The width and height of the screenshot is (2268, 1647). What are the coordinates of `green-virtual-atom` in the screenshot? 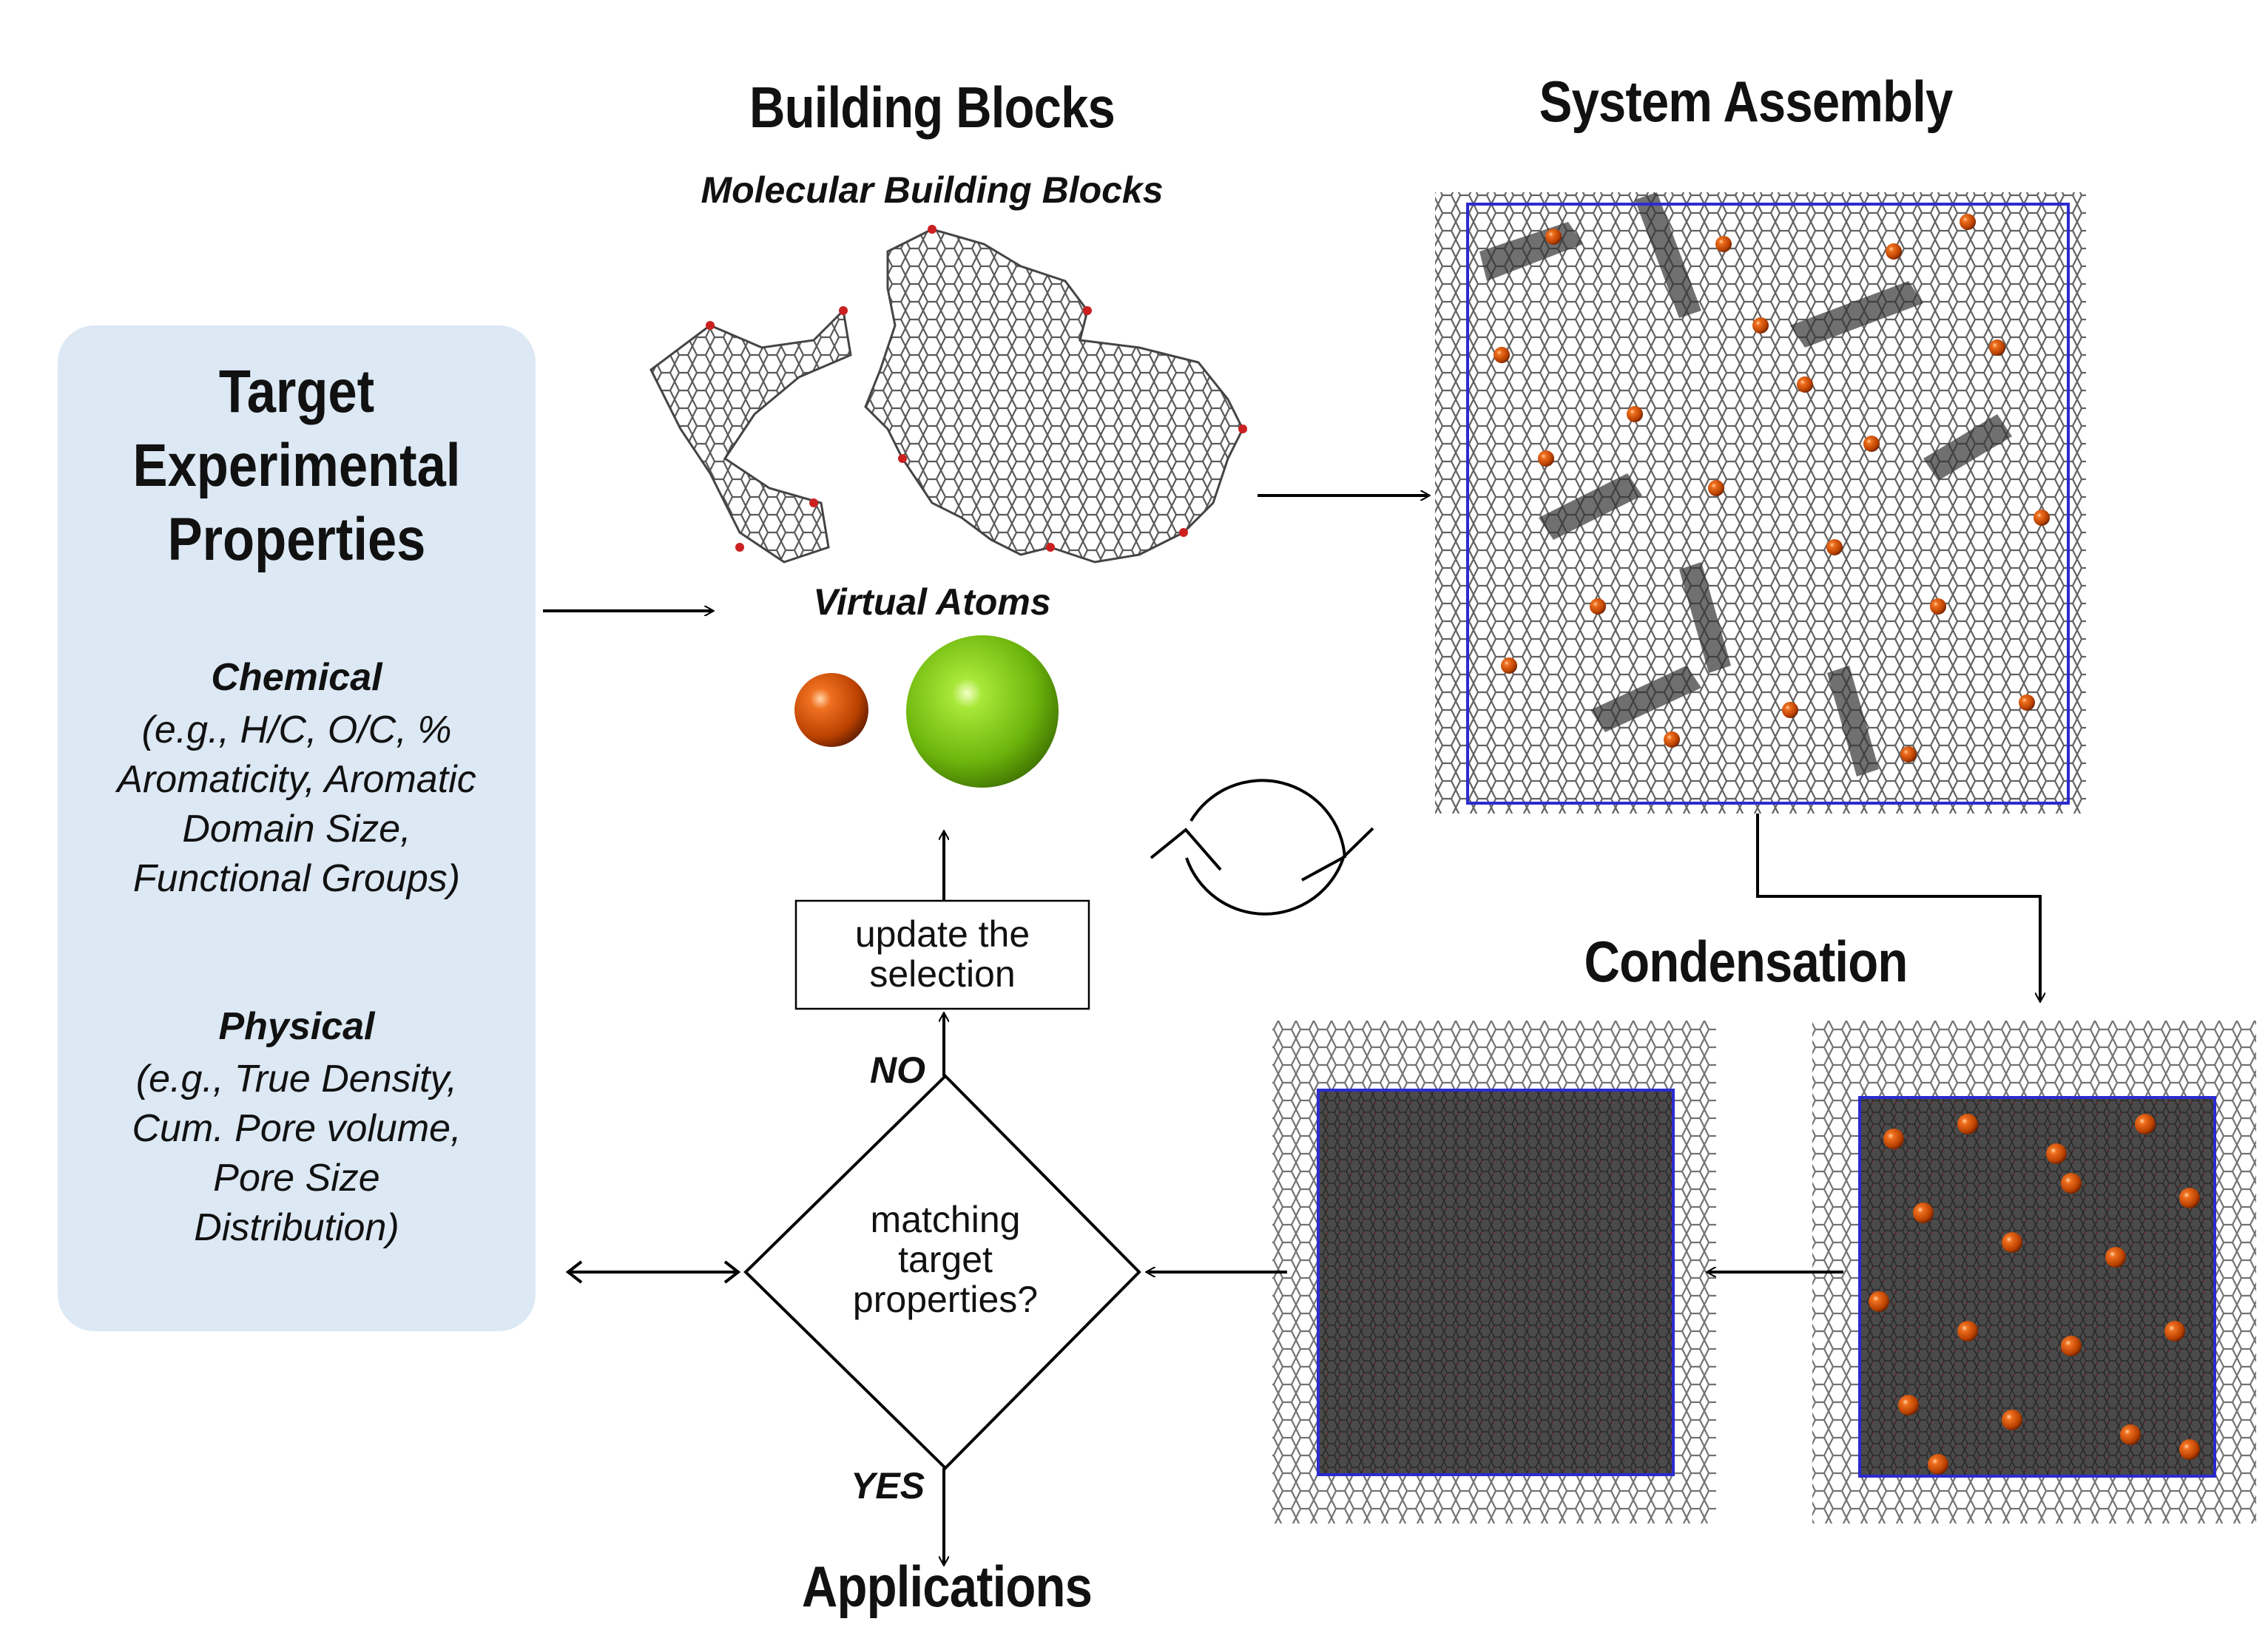 It's located at (982, 711).